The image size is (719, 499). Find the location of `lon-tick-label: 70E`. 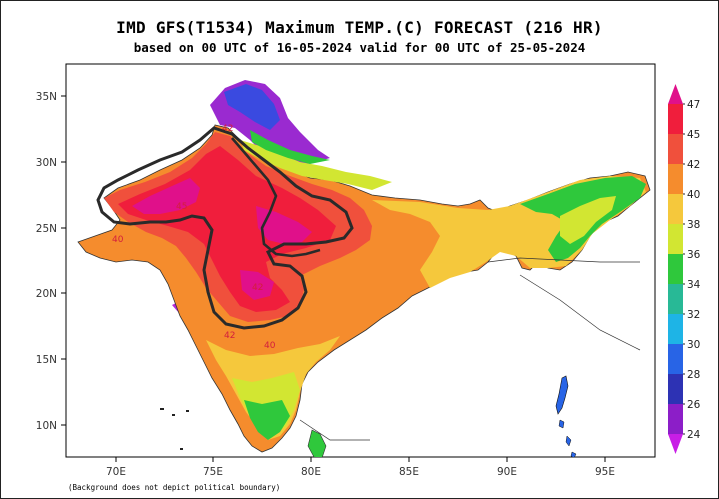

lon-tick-label: 70E is located at coordinates (116, 472).